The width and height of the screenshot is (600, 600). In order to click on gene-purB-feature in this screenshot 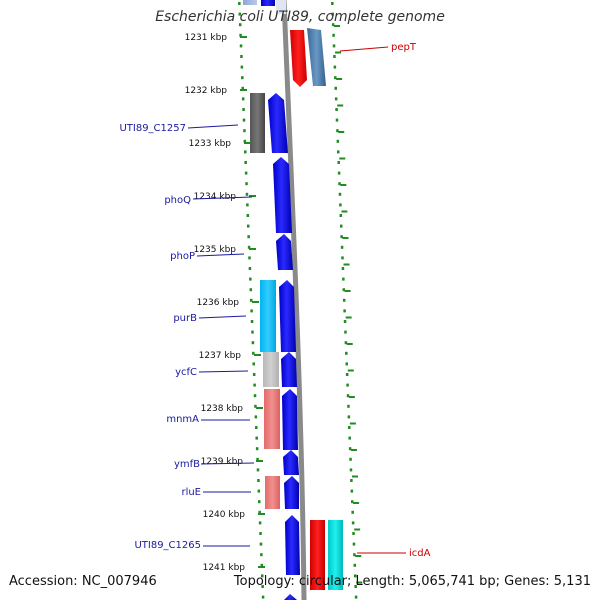, I will do `click(268, 316)`.